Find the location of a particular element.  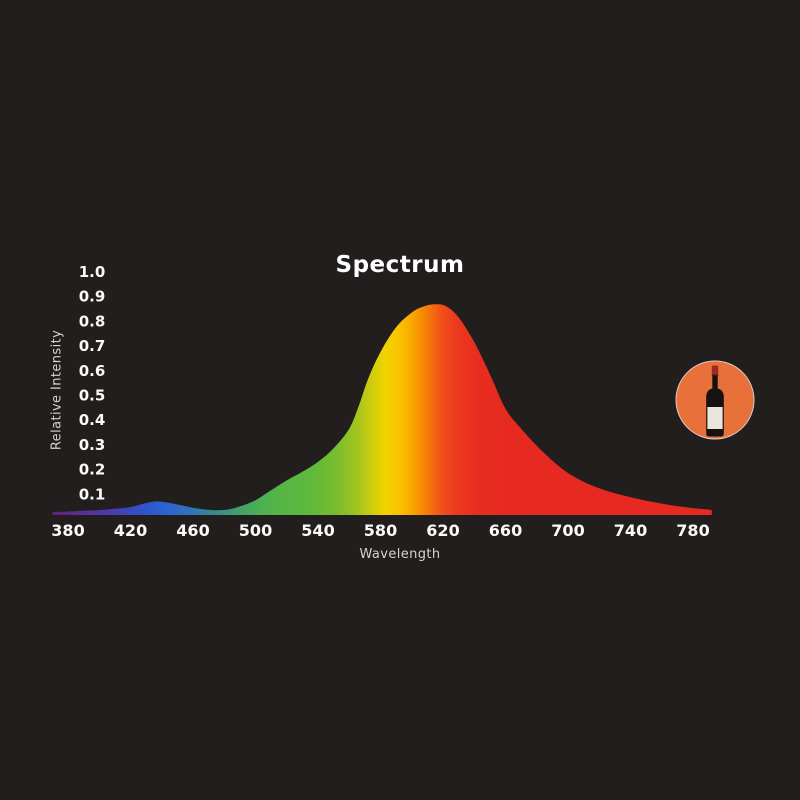

bottle-neck is located at coordinates (715, 382).